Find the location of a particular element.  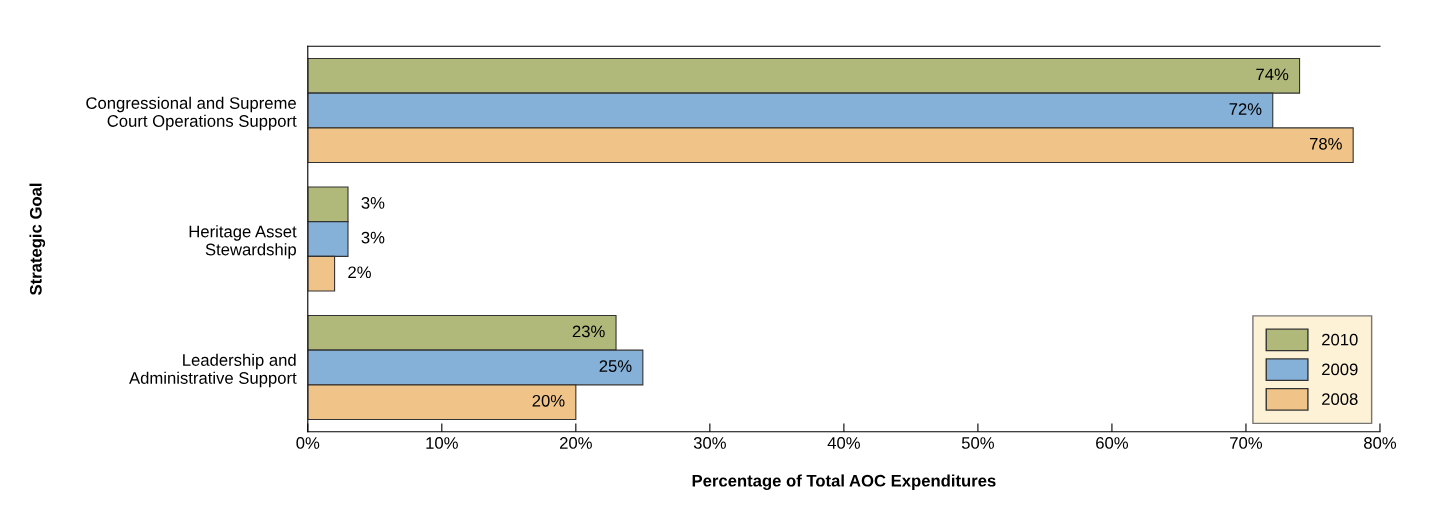

y-tick-label: Leadership and Administrative Support is located at coordinates (213, 370).